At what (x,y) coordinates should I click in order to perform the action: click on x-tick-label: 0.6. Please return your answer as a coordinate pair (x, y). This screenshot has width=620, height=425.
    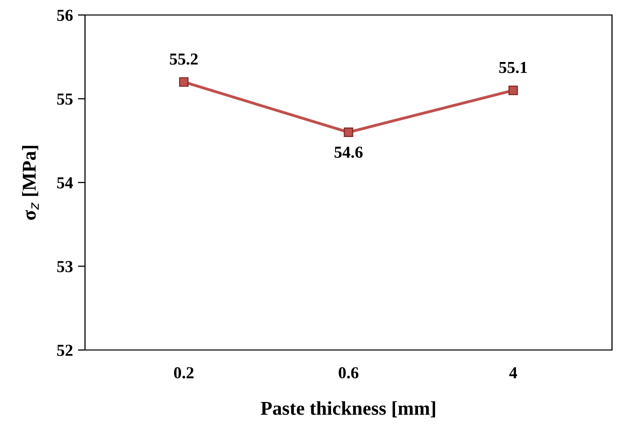
    Looking at the image, I should click on (348, 372).